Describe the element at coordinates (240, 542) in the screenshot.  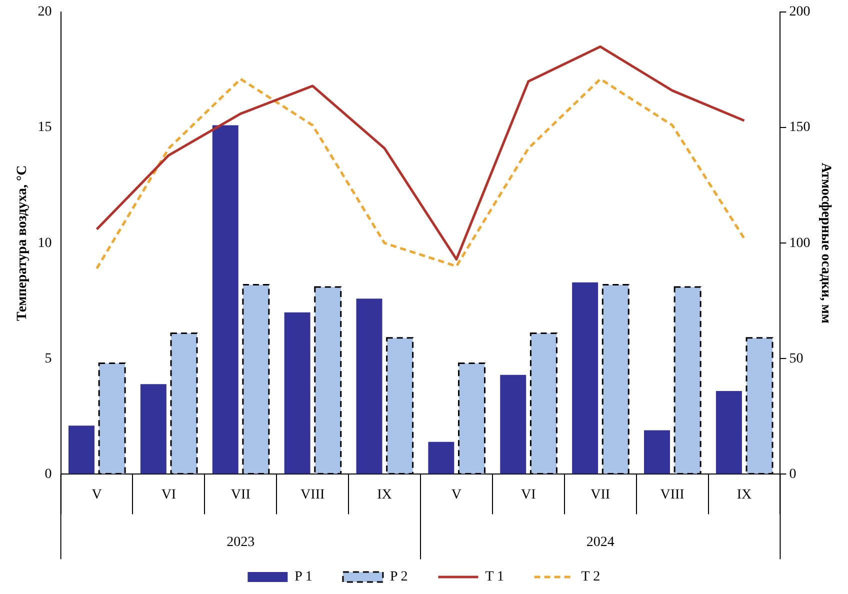
I see `text: 2023` at that location.